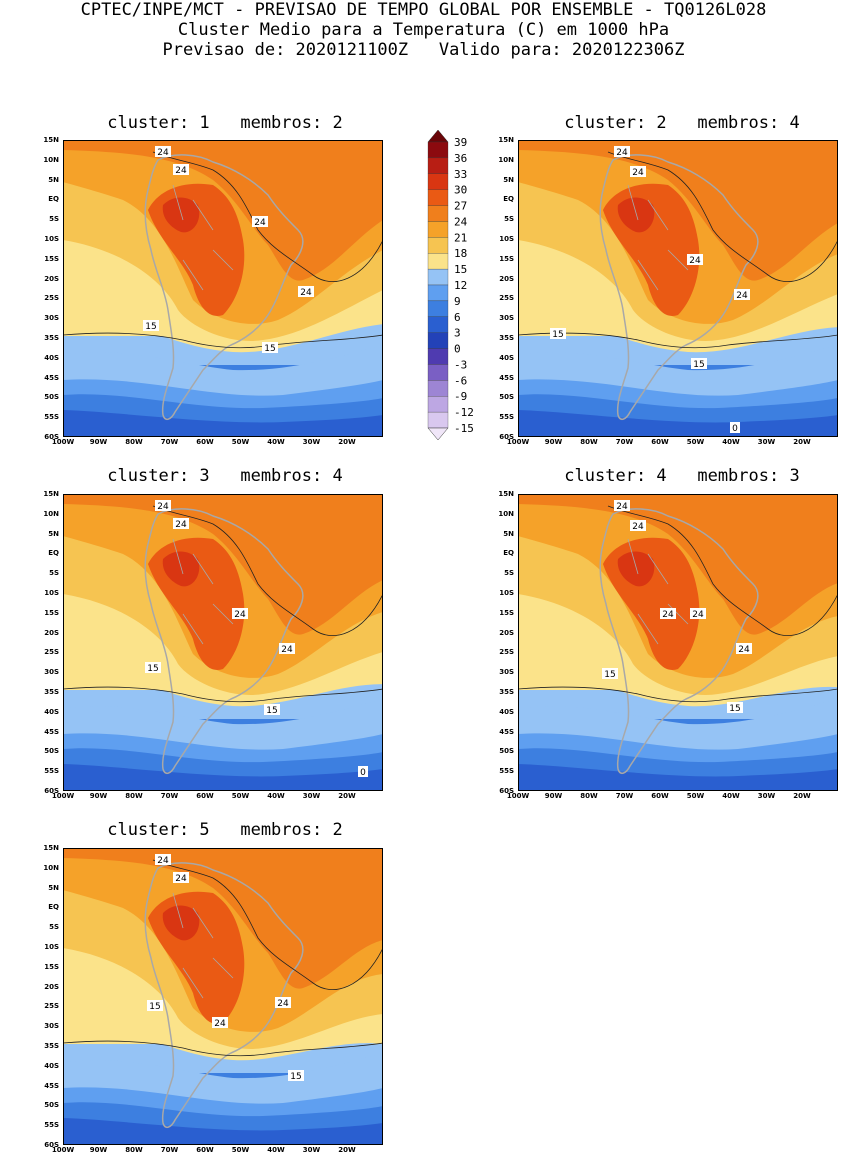 The height and width of the screenshot is (1157, 847). I want to click on colorbar-tick-label: 9, so click(457, 301).